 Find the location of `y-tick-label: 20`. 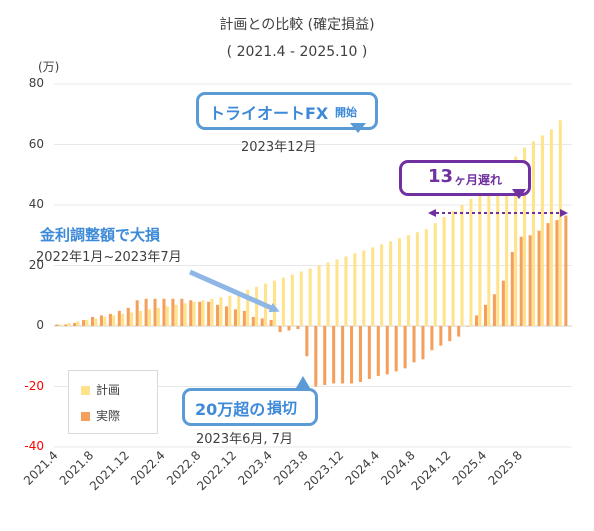

y-tick-label: 20 is located at coordinates (36, 264).